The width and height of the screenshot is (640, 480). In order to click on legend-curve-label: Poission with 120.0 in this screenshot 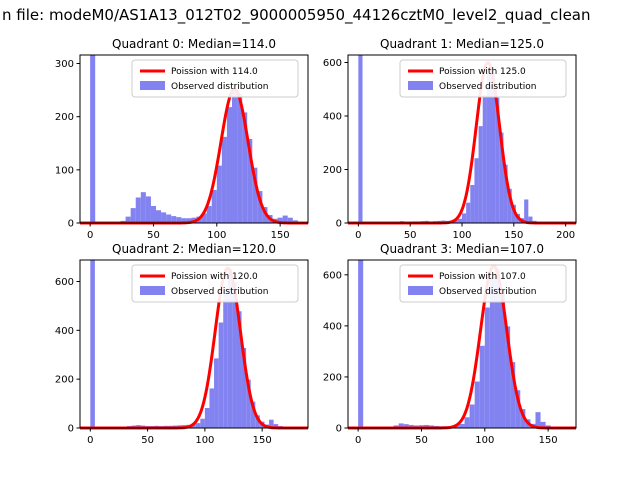, I will do `click(214, 277)`.